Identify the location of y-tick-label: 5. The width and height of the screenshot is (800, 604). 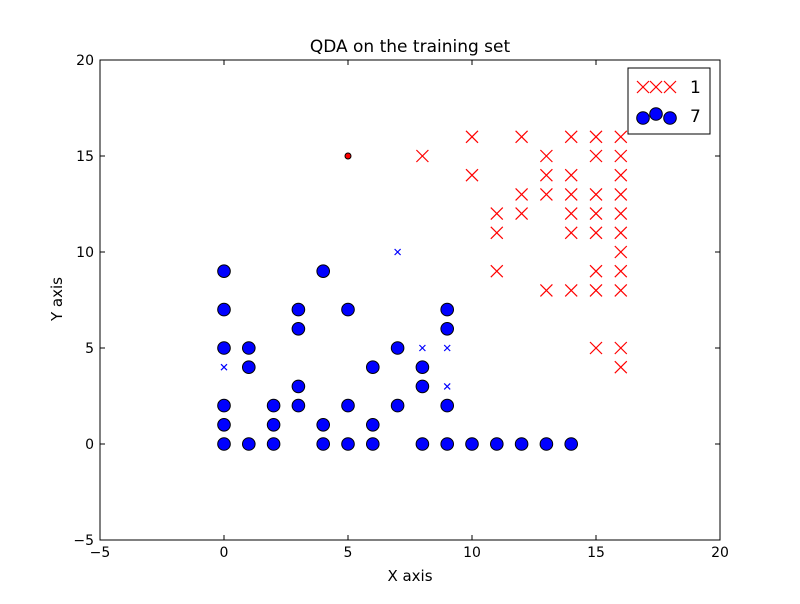
(89, 349).